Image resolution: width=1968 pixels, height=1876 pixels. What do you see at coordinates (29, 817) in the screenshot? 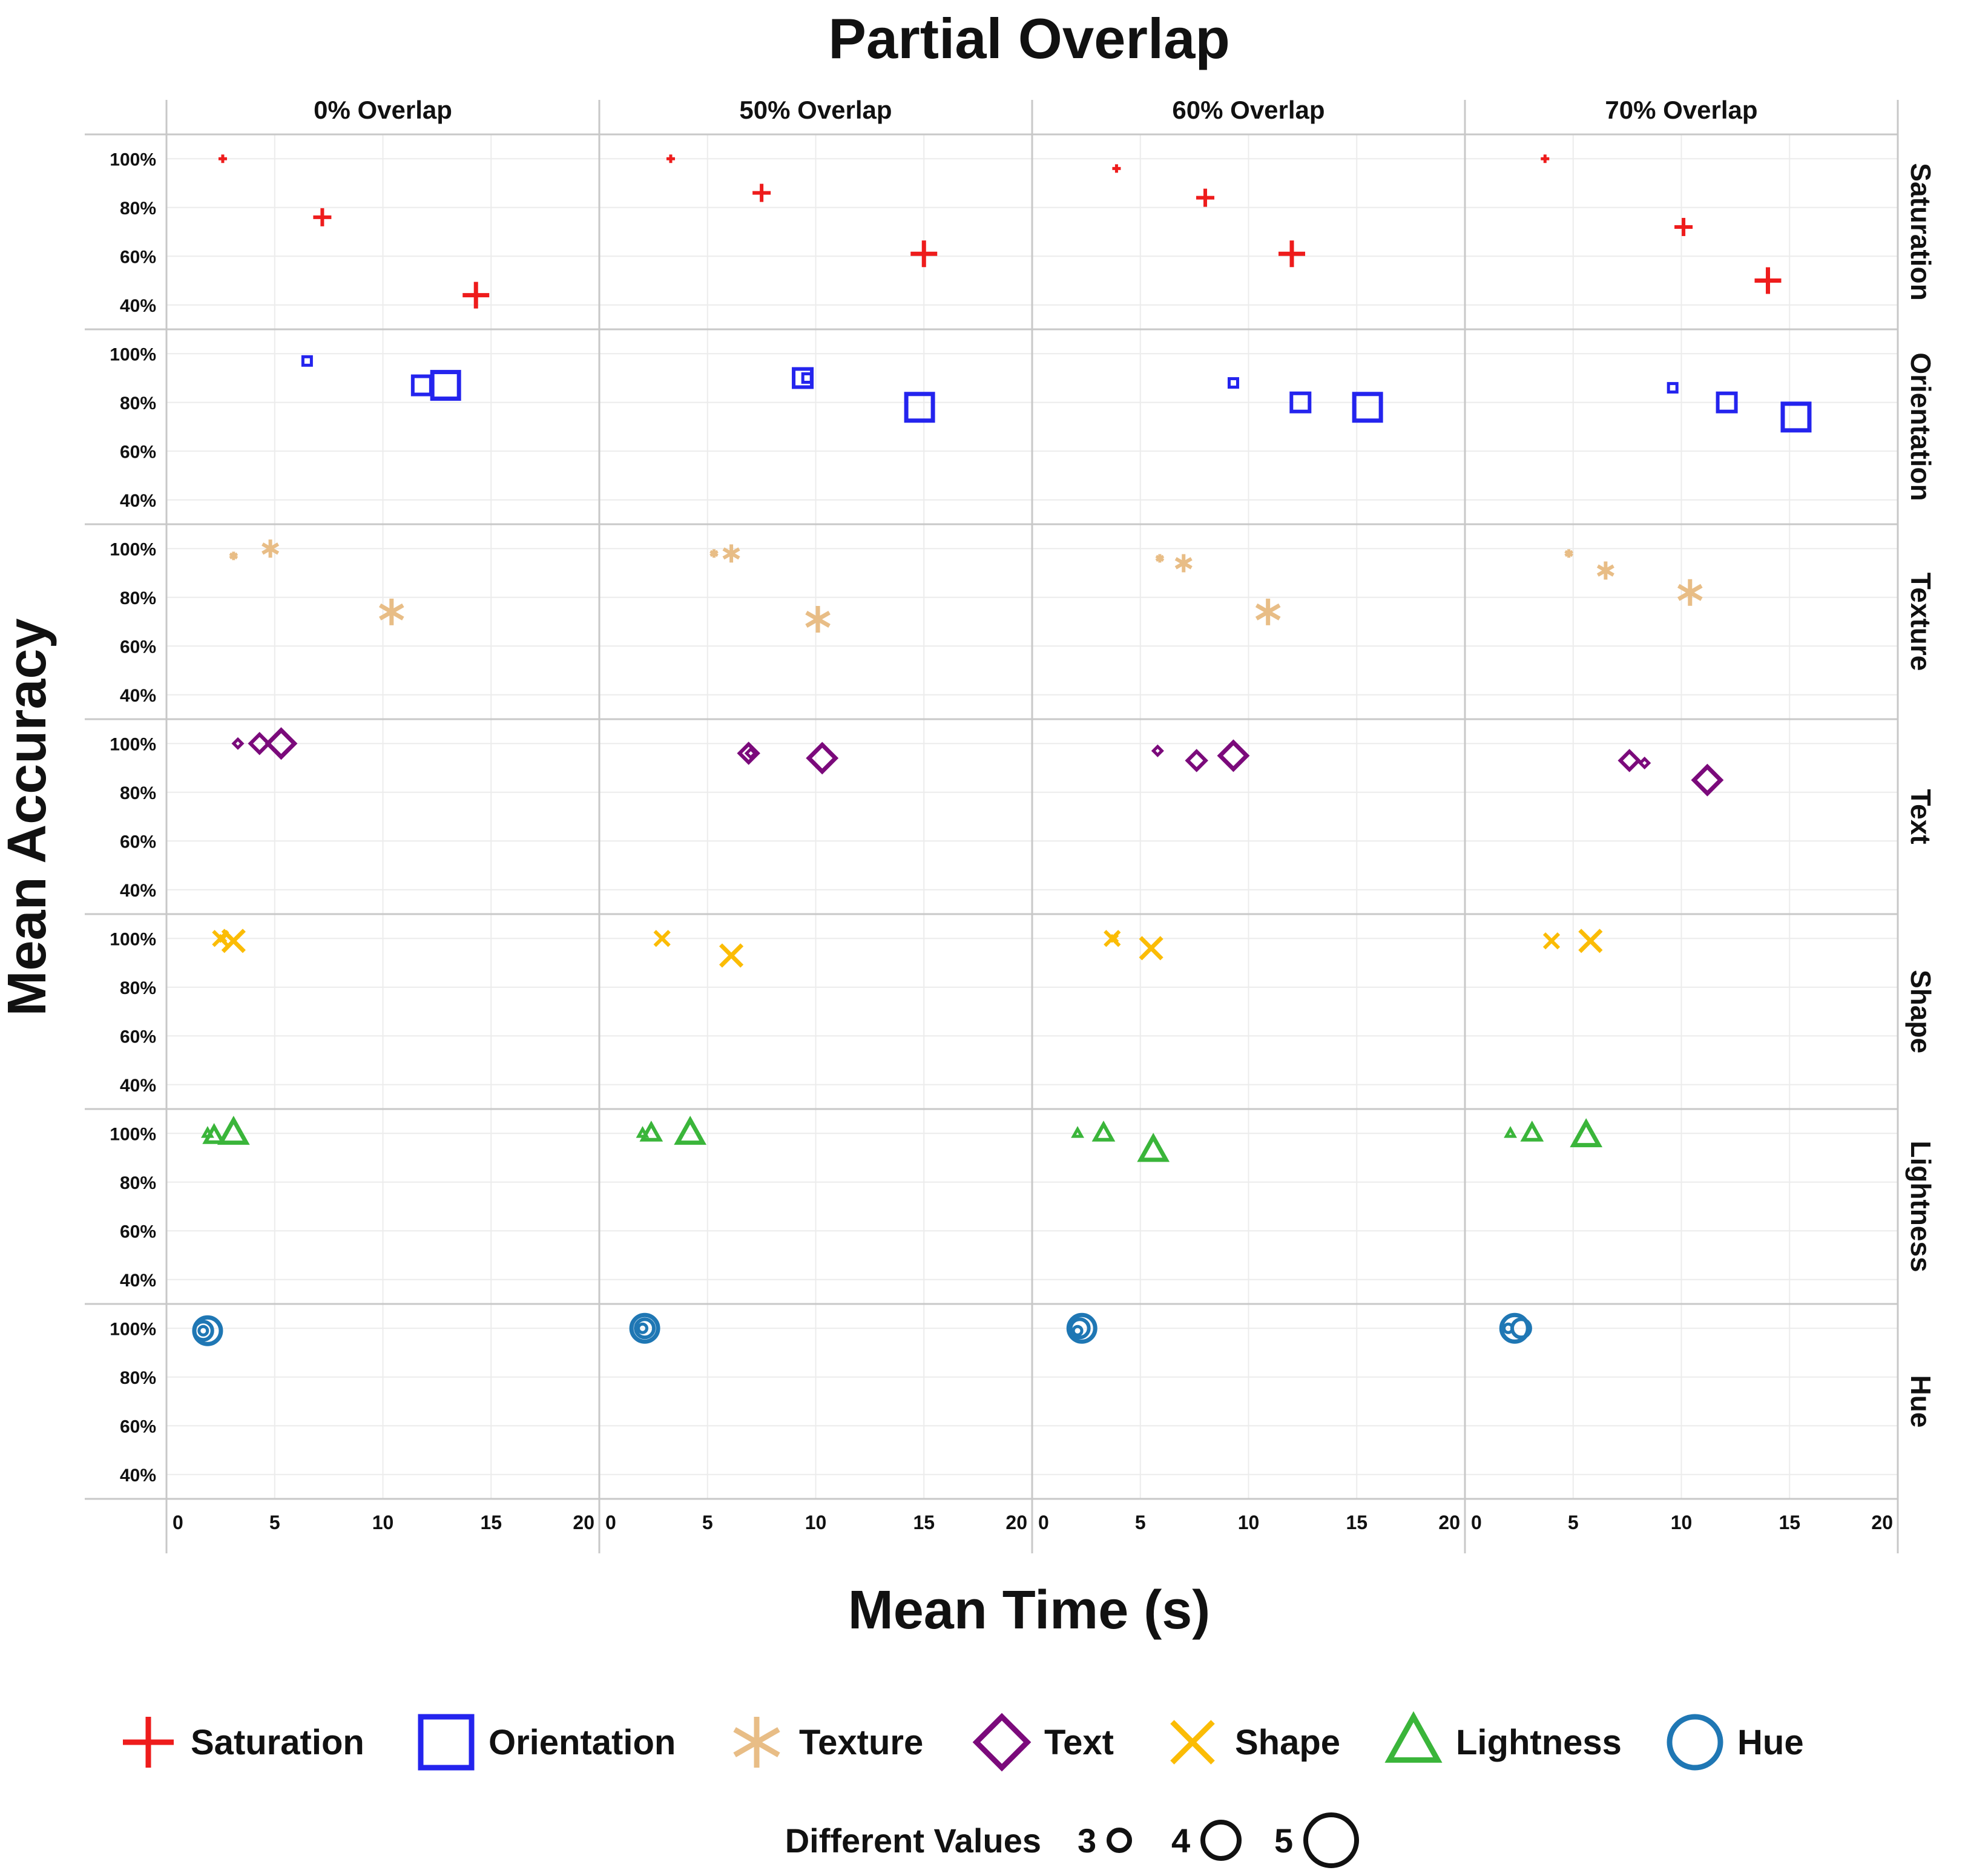
I see `y-axis-title: Mean Accuracy` at bounding box center [29, 817].